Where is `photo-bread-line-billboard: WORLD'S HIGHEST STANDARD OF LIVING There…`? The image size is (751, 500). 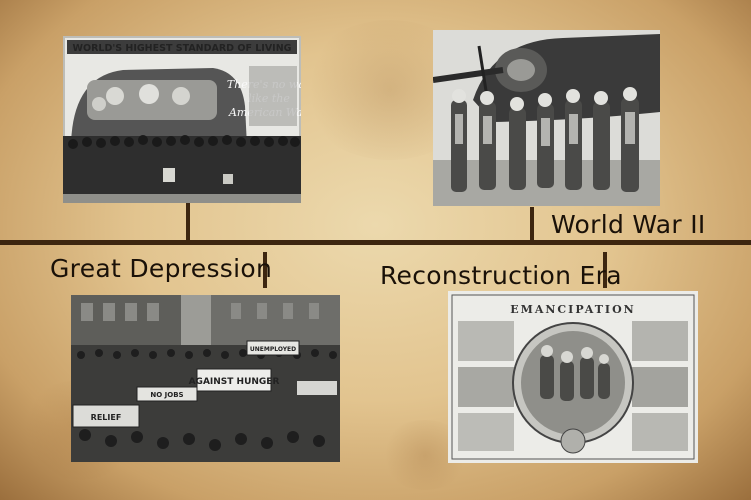
photo-bread-line-billboard: WORLD'S HIGHEST STANDARD OF LIVING There… is located at coordinates (182, 119).